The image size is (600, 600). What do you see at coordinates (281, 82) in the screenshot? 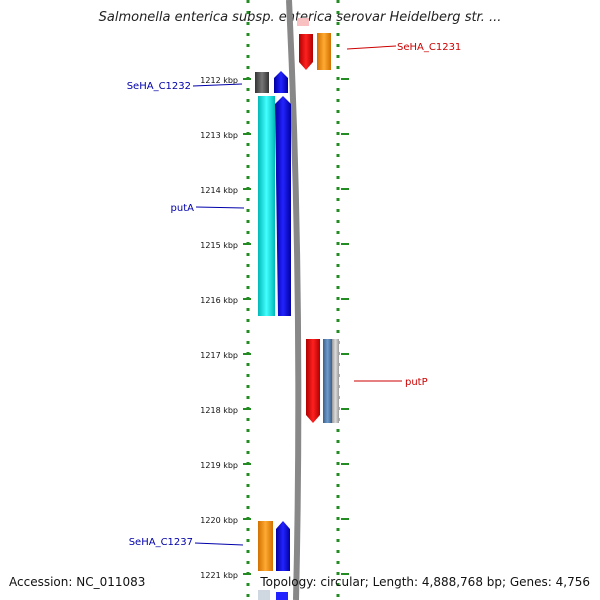
I see `gene-arrow-SeHA_C1232-cds` at bounding box center [281, 82].